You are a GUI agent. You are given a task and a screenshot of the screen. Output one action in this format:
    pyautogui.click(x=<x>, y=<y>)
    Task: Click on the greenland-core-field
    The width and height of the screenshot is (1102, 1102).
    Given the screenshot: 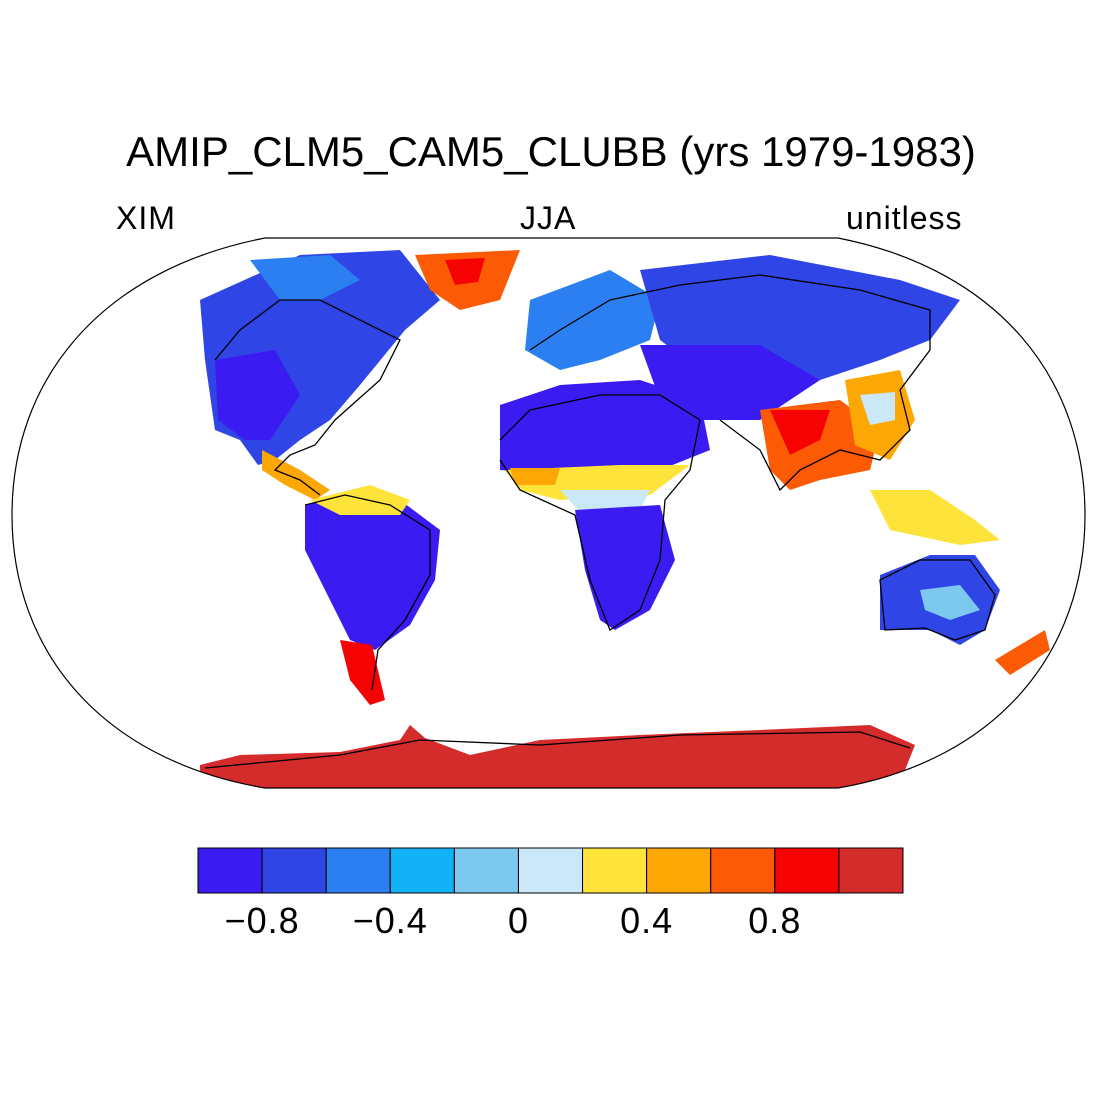 What is the action you would take?
    pyautogui.click(x=465, y=271)
    